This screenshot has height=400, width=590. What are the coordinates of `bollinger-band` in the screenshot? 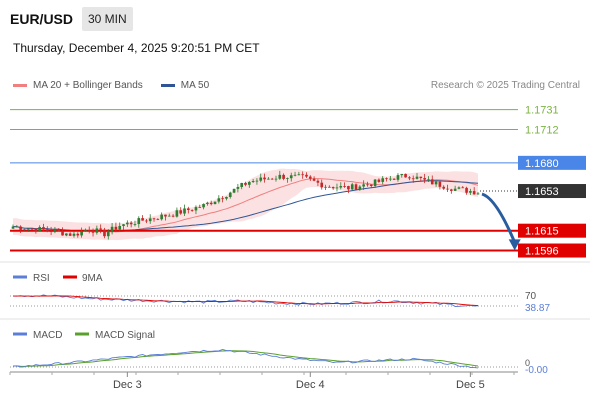 It's located at (245, 204).